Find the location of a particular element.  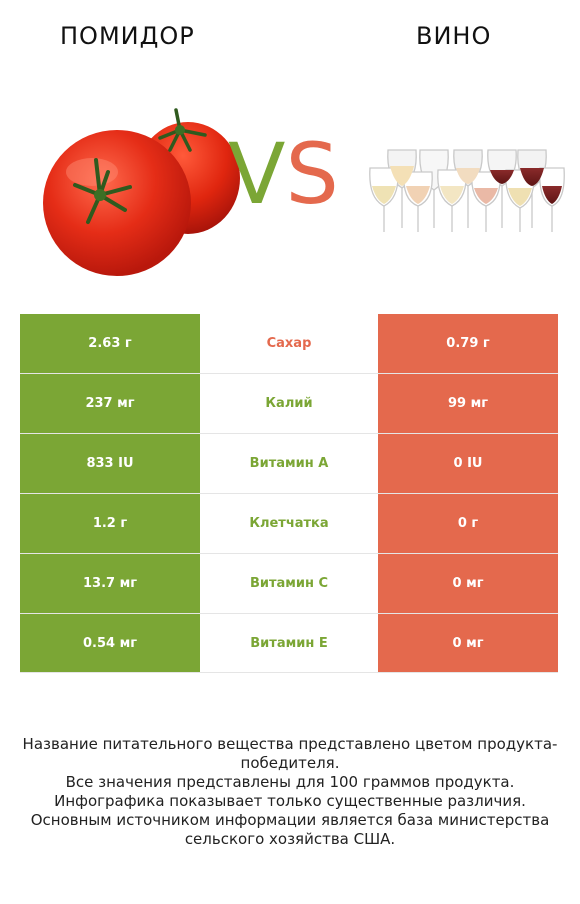

wine-image is located at coordinates (467, 190).